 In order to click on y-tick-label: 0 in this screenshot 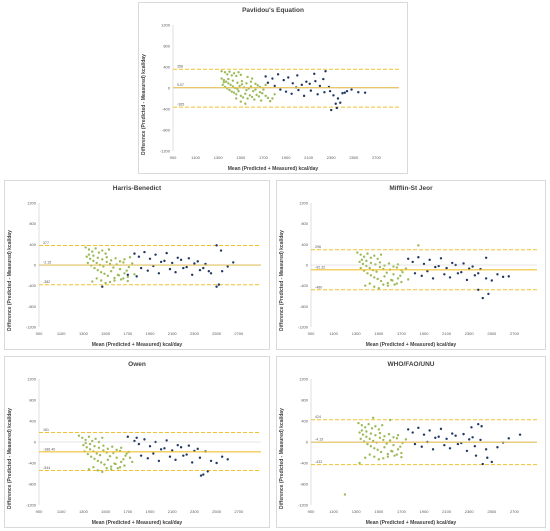, I will do `click(35, 265)`.